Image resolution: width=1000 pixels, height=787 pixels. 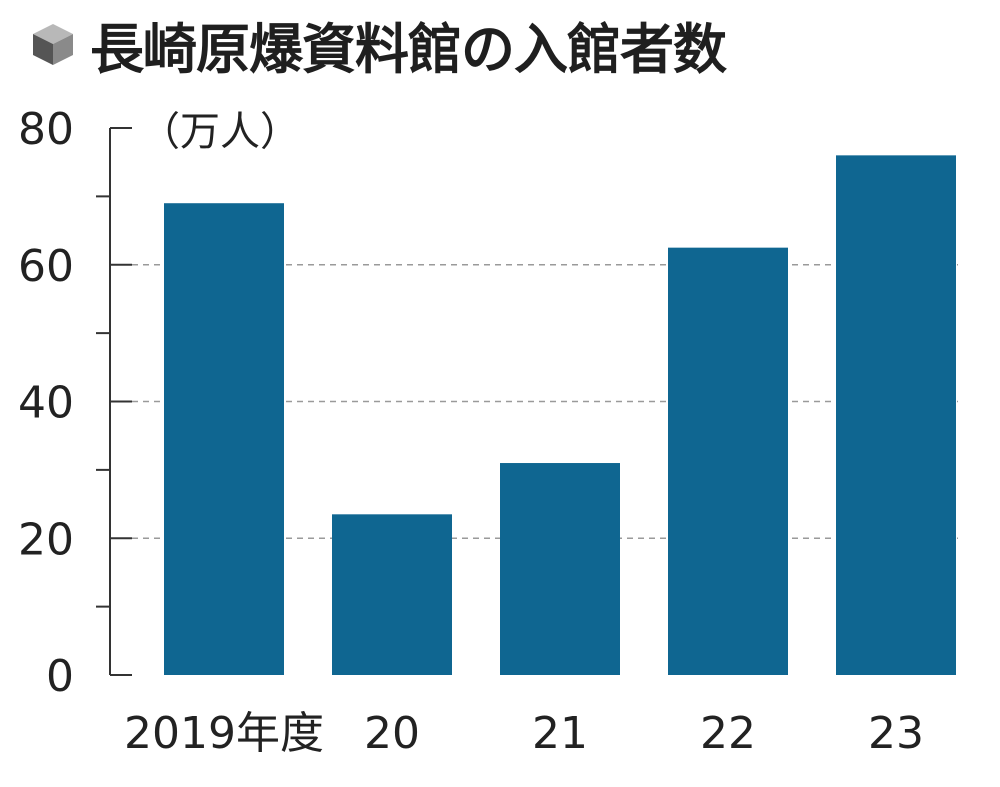 I want to click on chart-title: 長崎原爆資料館の入館者数, so click(x=408, y=49).